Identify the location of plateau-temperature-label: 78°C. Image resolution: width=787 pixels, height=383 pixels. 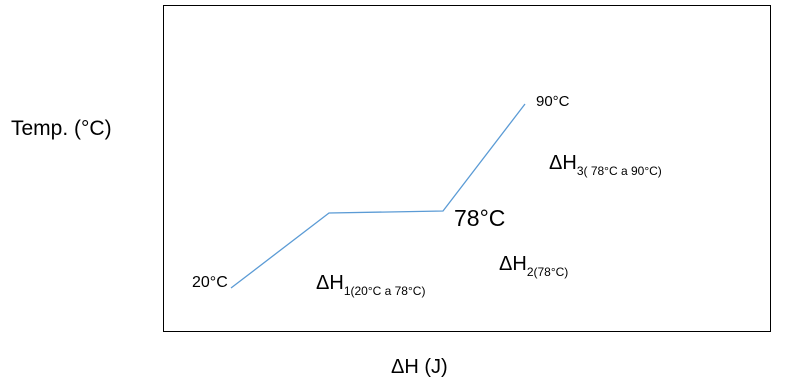
(480, 218).